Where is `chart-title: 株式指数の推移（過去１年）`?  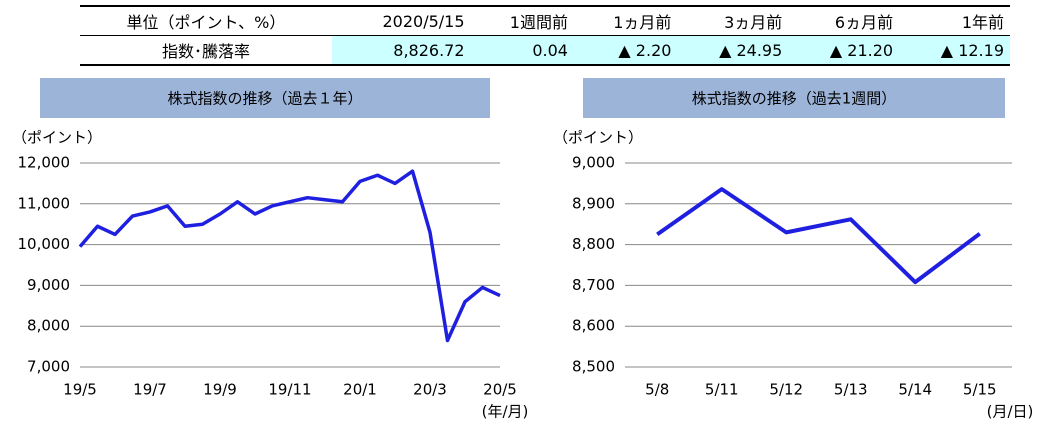 chart-title: 株式指数の推移（過去１年） is located at coordinates (264, 99).